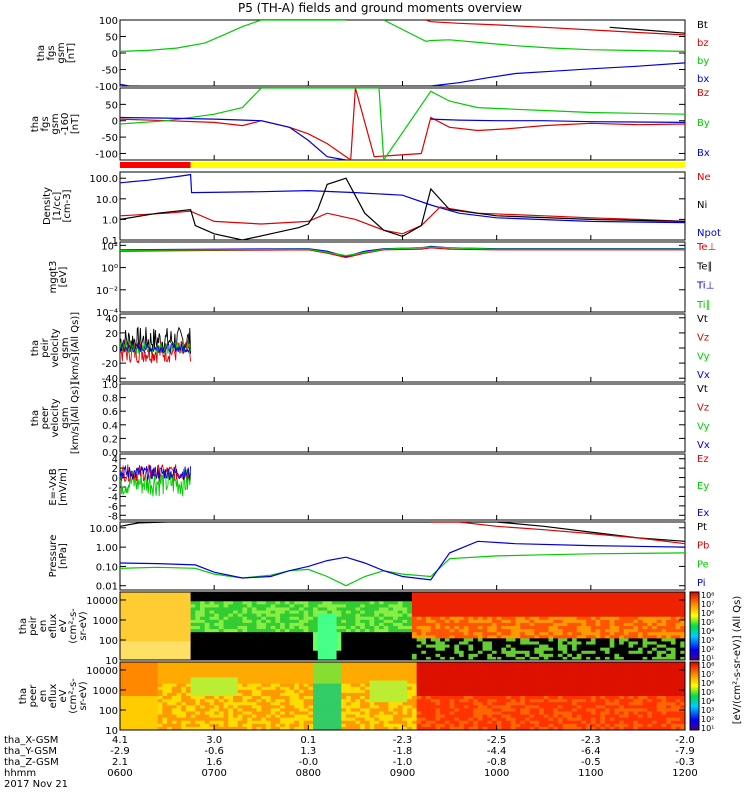 This screenshot has width=750, height=800. I want to click on peer_spec-cells, so click(403, 696).